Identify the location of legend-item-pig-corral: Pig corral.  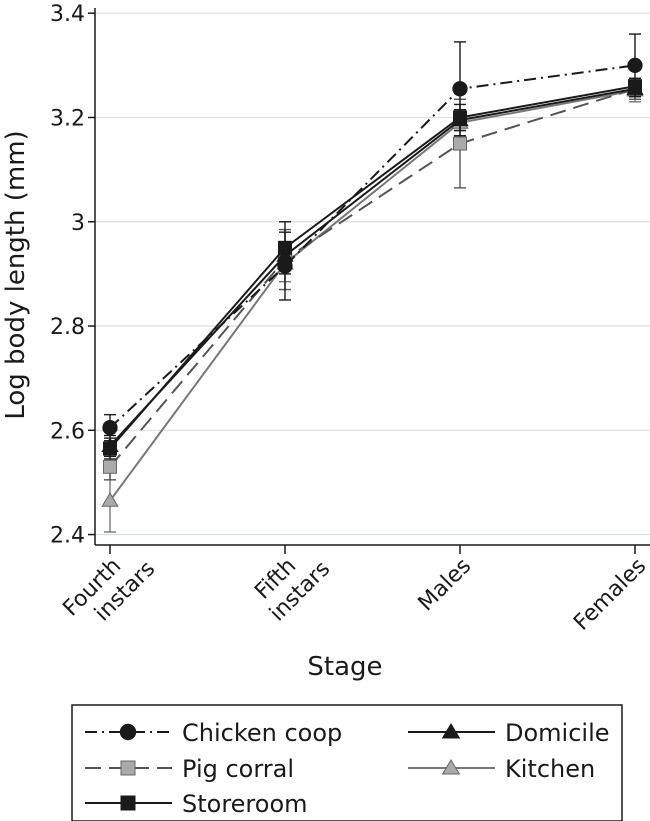
(189, 769).